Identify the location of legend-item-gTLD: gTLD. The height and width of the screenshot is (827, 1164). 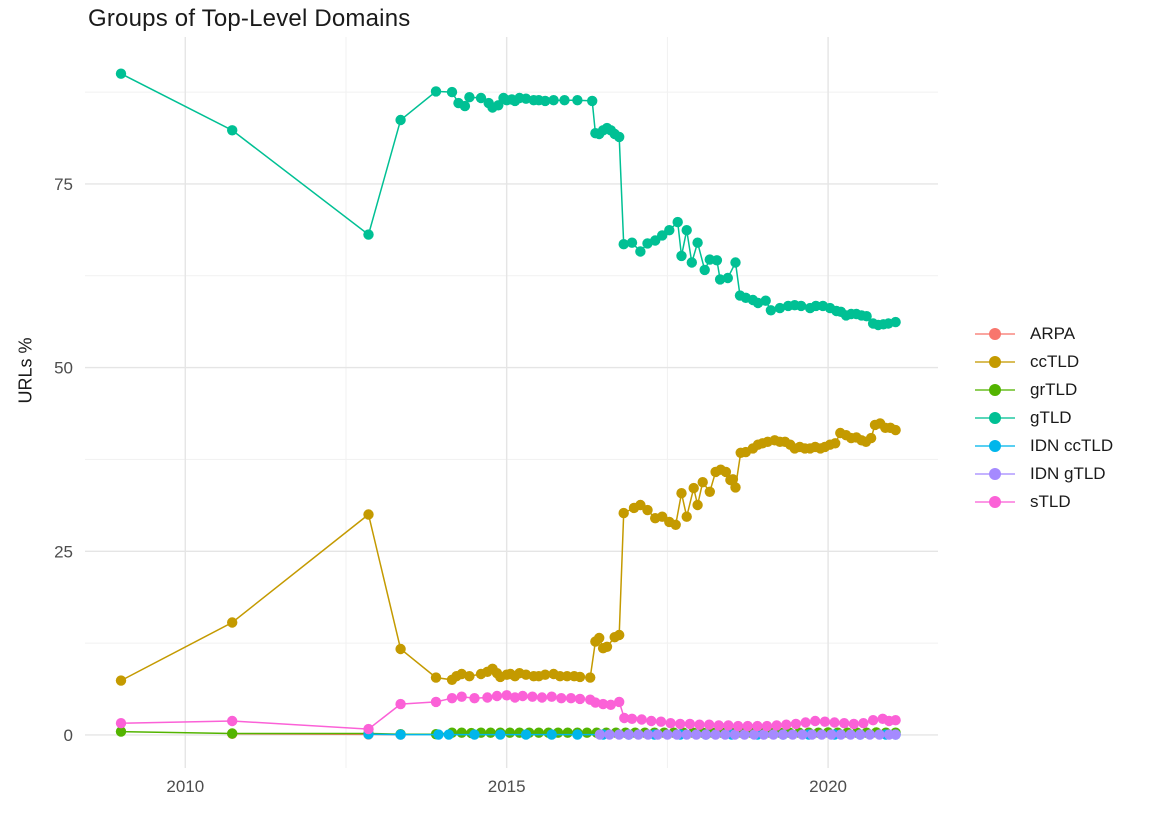
(1043, 418).